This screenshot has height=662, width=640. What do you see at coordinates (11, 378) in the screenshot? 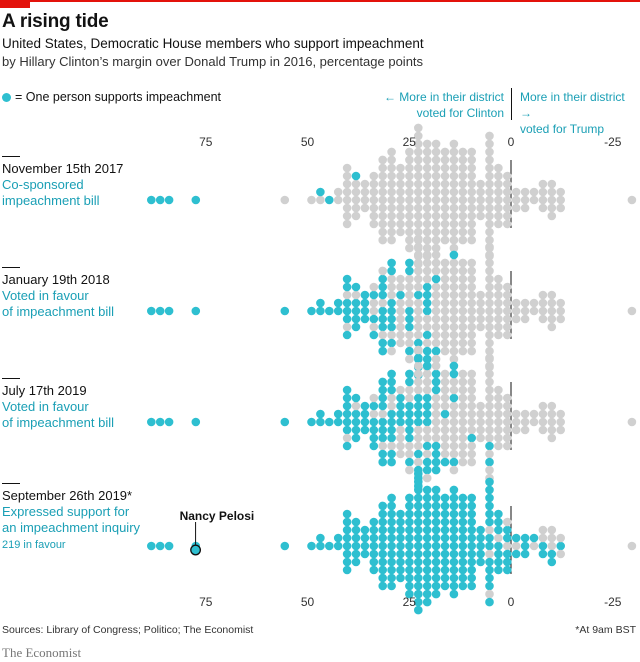
I see `panel-rule` at bounding box center [11, 378].